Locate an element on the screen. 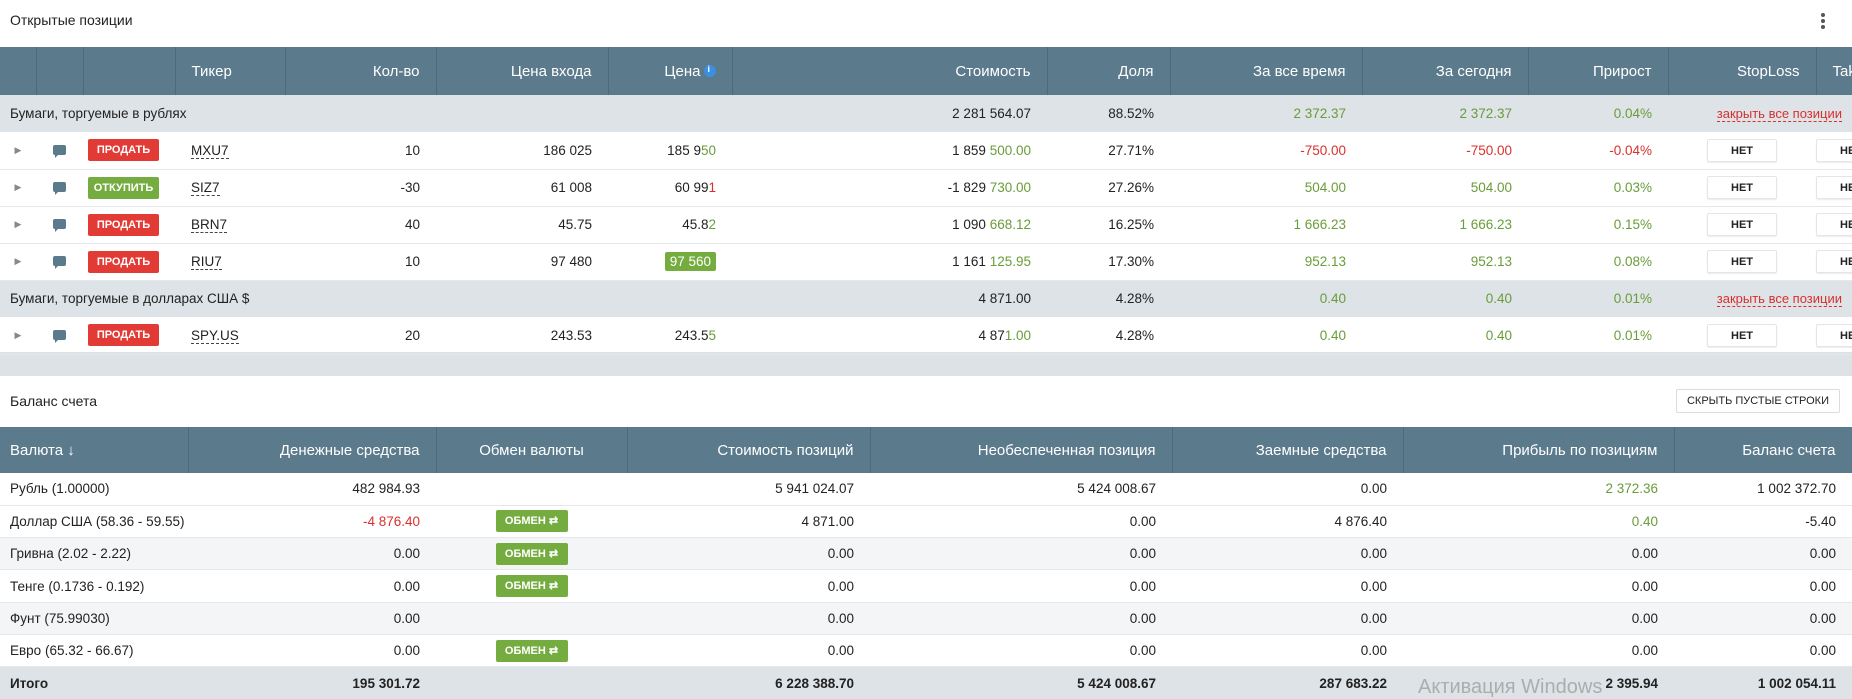 The width and height of the screenshot is (1852, 699). positions-value: 0.00 is located at coordinates (748, 586).